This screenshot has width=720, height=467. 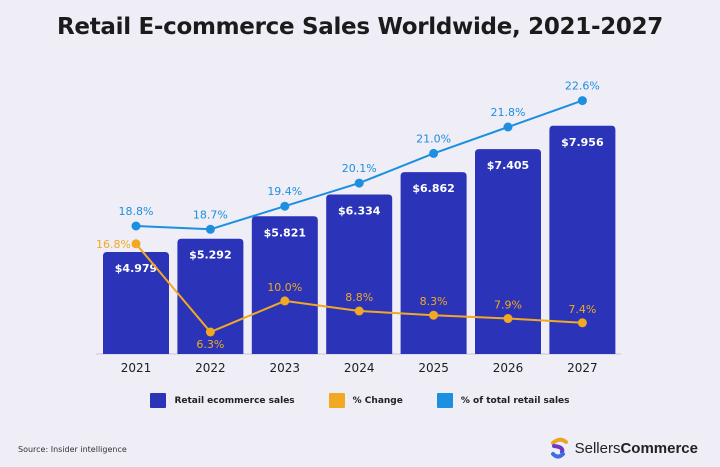 I want to click on change-data-label: 6.3%, so click(x=210, y=344).